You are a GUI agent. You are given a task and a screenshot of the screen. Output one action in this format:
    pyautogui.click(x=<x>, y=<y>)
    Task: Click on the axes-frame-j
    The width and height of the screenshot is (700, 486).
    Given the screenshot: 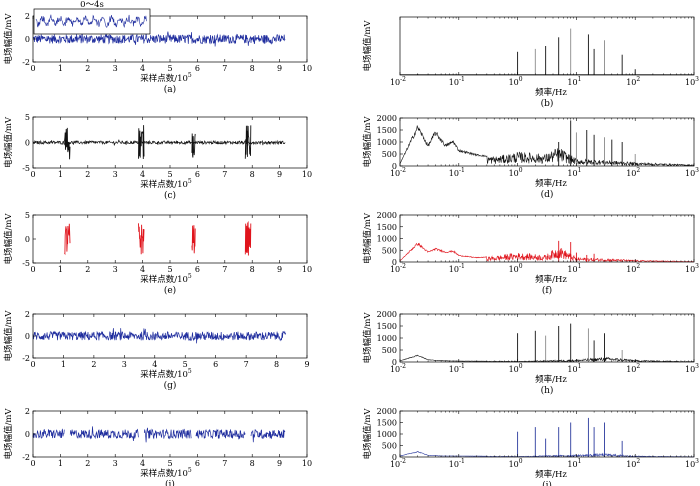 What is the action you would take?
    pyautogui.click(x=547, y=434)
    